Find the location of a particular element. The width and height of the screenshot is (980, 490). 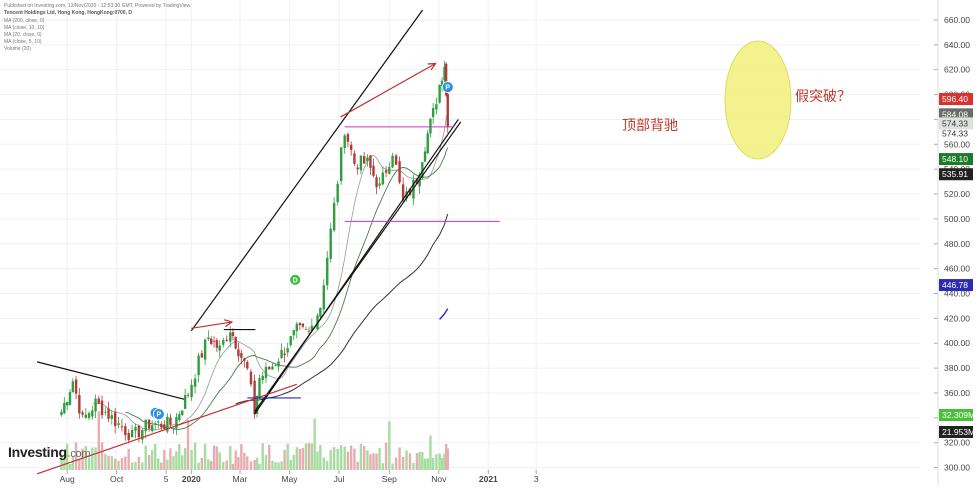

indicator-1: MA (200, close, 0) is located at coordinates (24, 21).